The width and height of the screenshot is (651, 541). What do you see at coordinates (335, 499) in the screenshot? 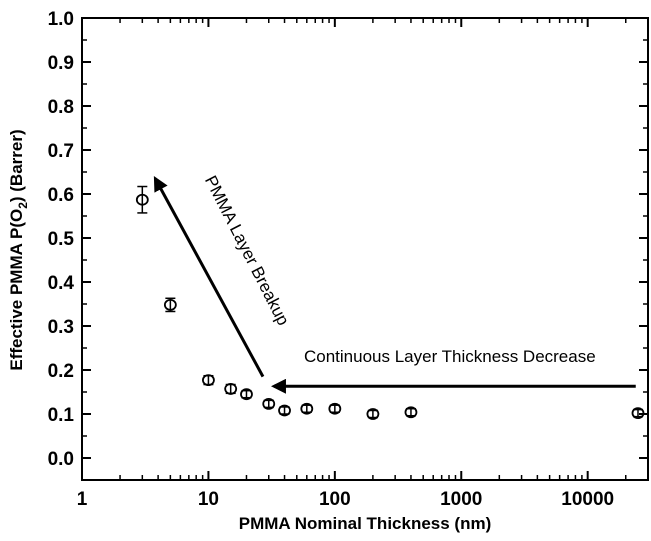
I see `x-tick-label: 100` at bounding box center [335, 499].